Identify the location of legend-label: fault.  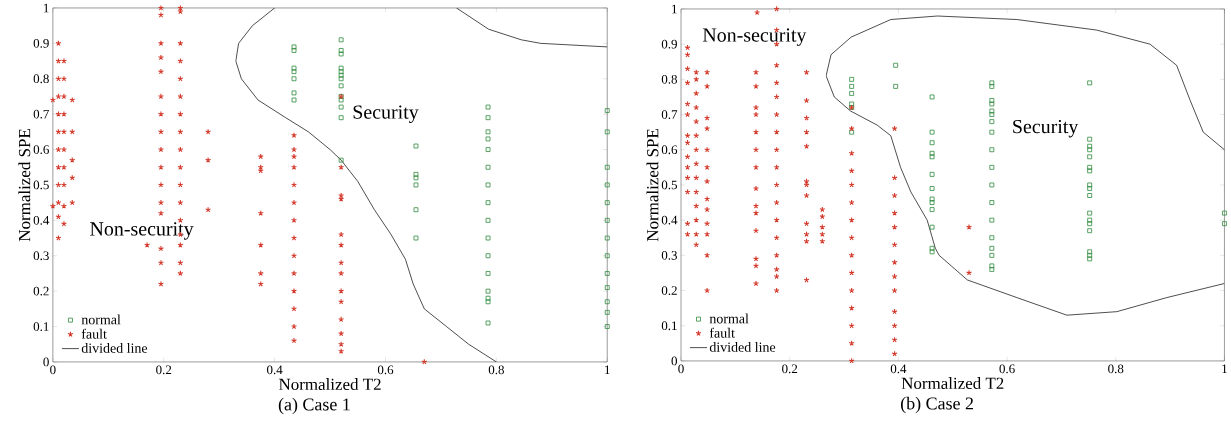
(94, 333).